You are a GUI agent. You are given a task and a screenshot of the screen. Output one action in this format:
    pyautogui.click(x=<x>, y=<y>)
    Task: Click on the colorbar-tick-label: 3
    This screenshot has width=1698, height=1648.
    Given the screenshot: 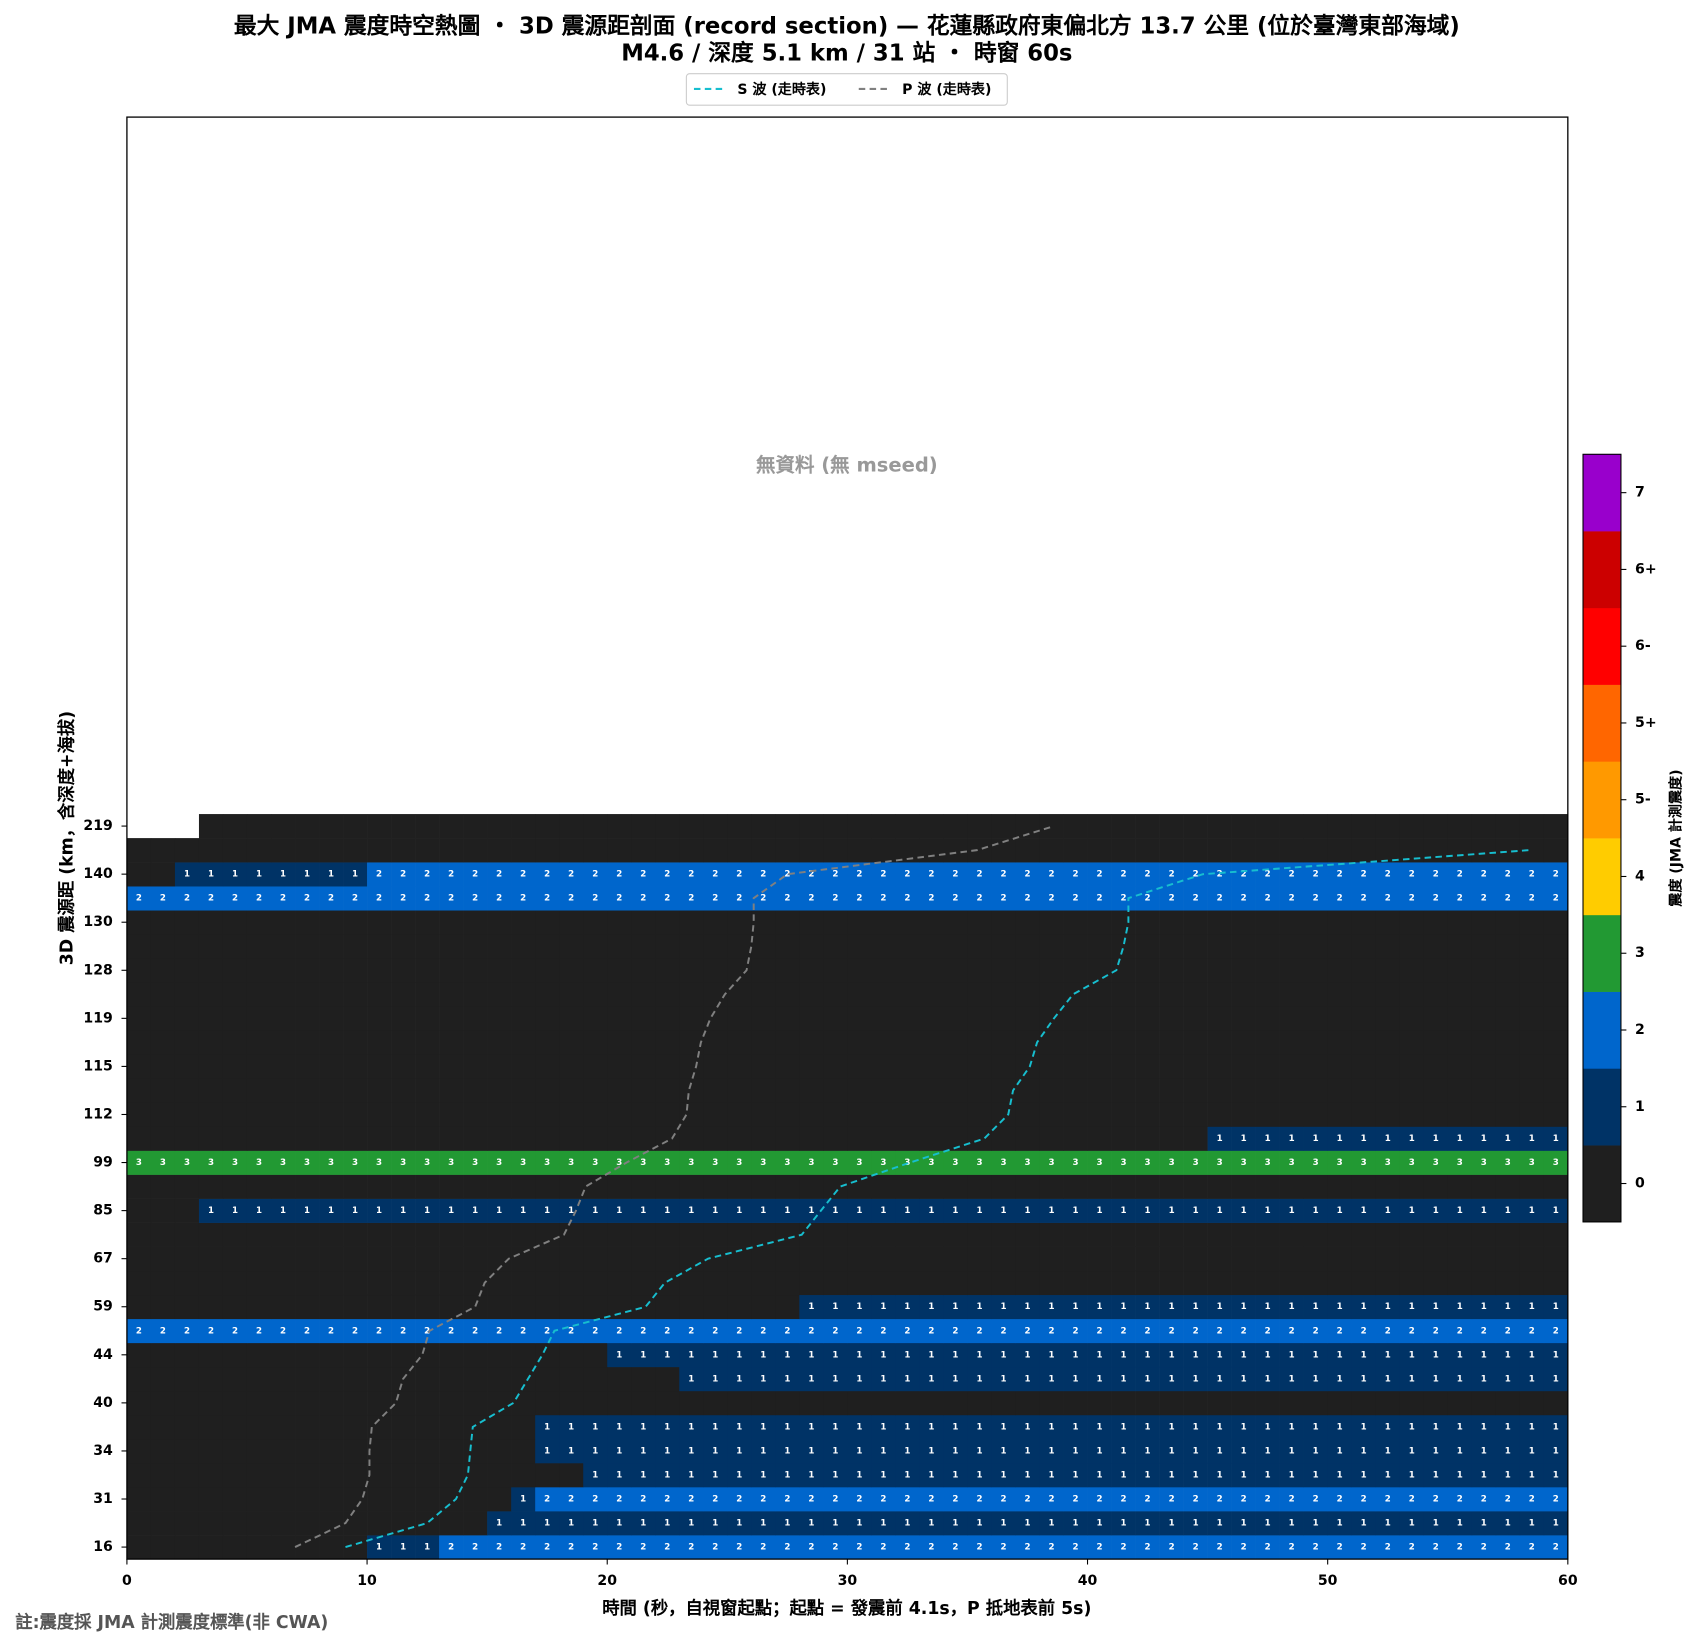 What is the action you would take?
    pyautogui.click(x=1640, y=953)
    